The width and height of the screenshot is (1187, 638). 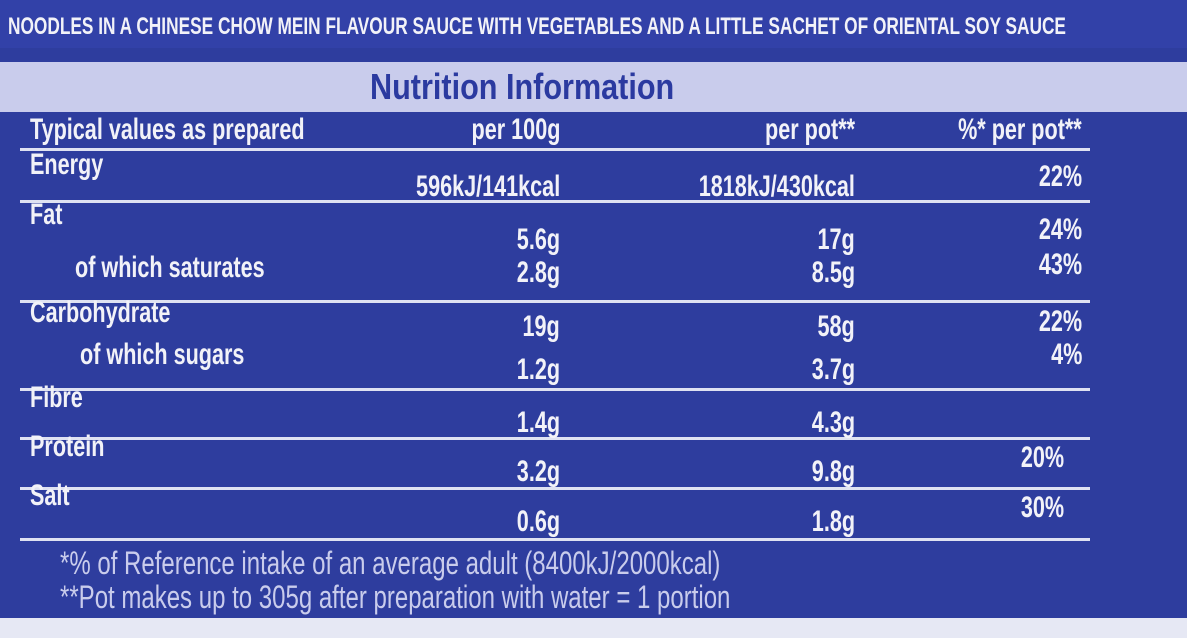 What do you see at coordinates (538, 369) in the screenshot?
I see `per-100g-value: 1.2g` at bounding box center [538, 369].